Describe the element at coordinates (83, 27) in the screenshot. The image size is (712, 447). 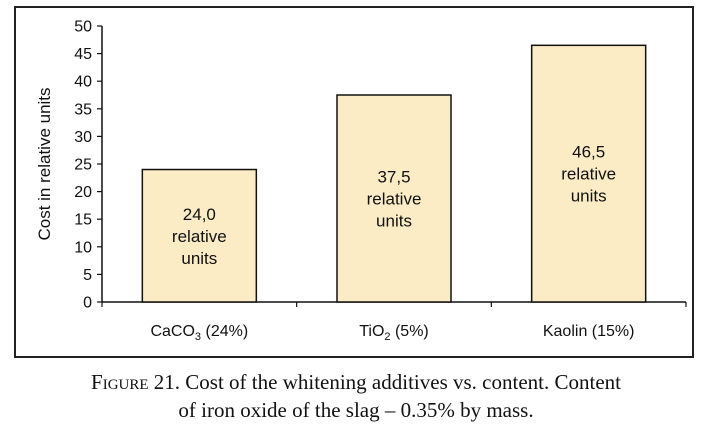
I see `y-tick-label: 50` at that location.